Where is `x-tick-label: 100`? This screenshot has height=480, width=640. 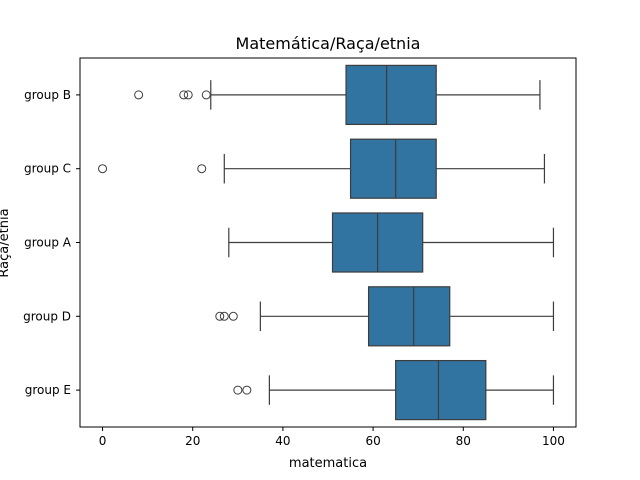
x-tick-label: 100 is located at coordinates (553, 441).